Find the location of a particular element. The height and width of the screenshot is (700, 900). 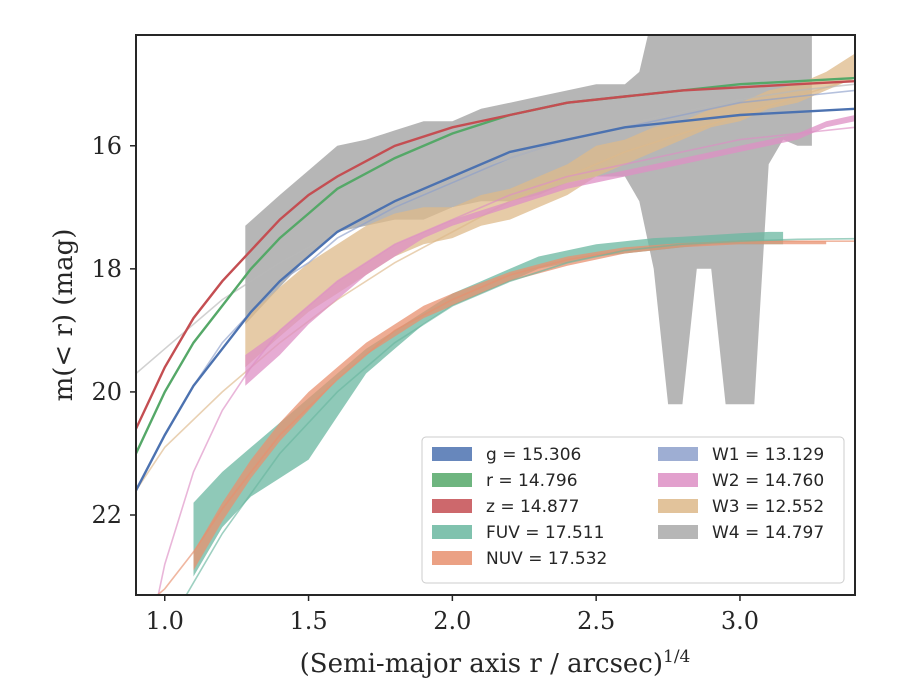

legend-label: W3 = 12.552 is located at coordinates (768, 507).